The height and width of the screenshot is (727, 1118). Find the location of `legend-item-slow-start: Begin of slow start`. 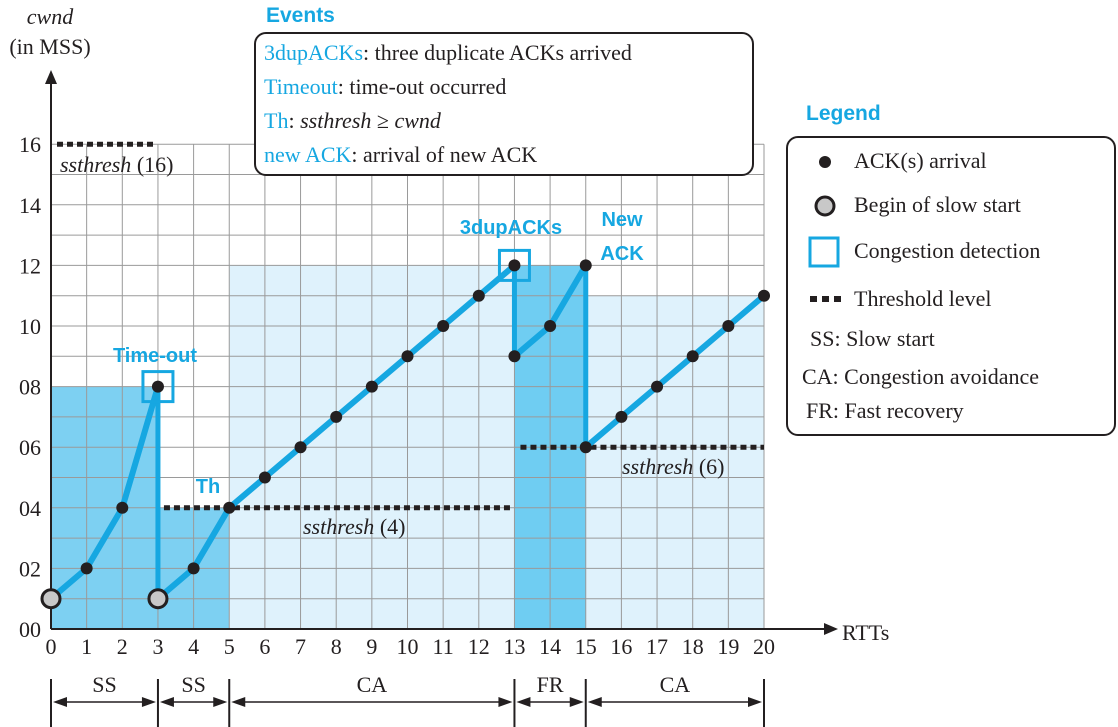

legend-item-slow-start: Begin of slow start is located at coordinates (953, 205).